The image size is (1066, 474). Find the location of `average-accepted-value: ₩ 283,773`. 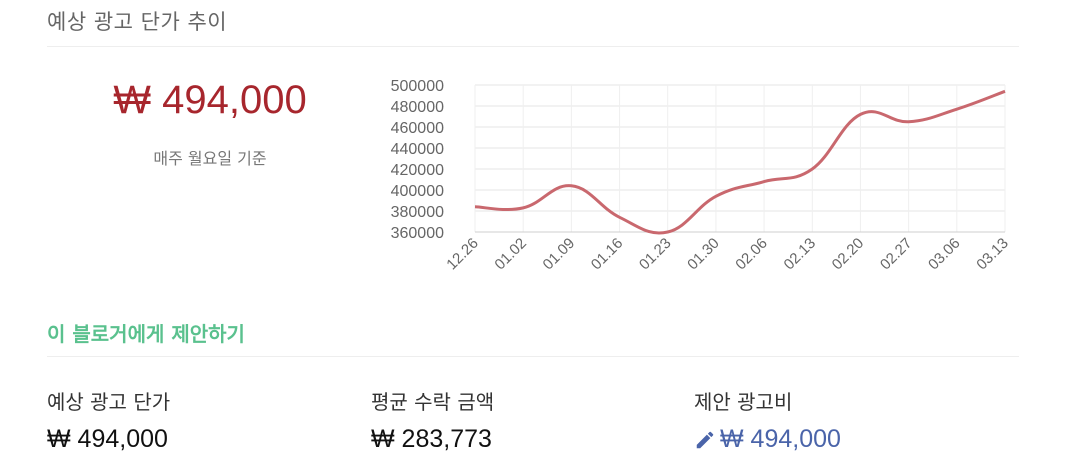

average-accepted-value: ₩ 283,773 is located at coordinates (431, 439).